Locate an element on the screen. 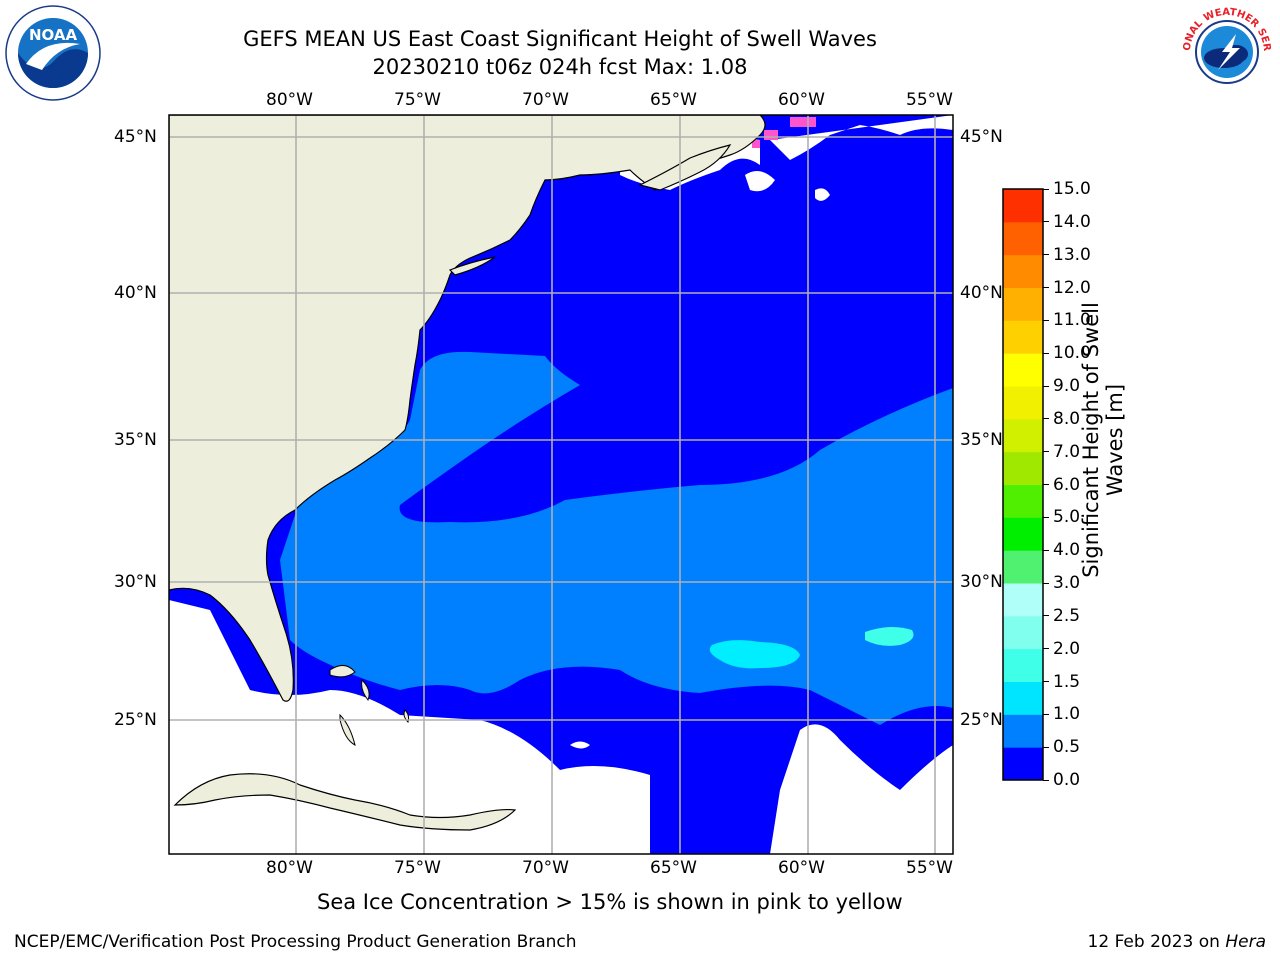  land-bahamas is located at coordinates (369, 705).